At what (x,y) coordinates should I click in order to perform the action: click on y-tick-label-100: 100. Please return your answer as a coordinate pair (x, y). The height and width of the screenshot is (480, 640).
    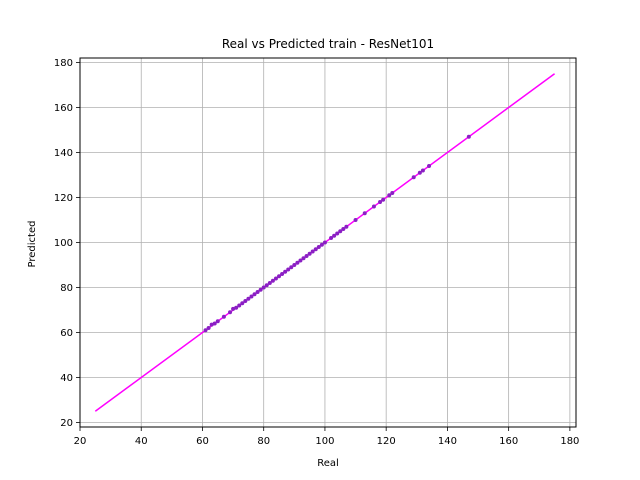
    Looking at the image, I should click on (63, 243).